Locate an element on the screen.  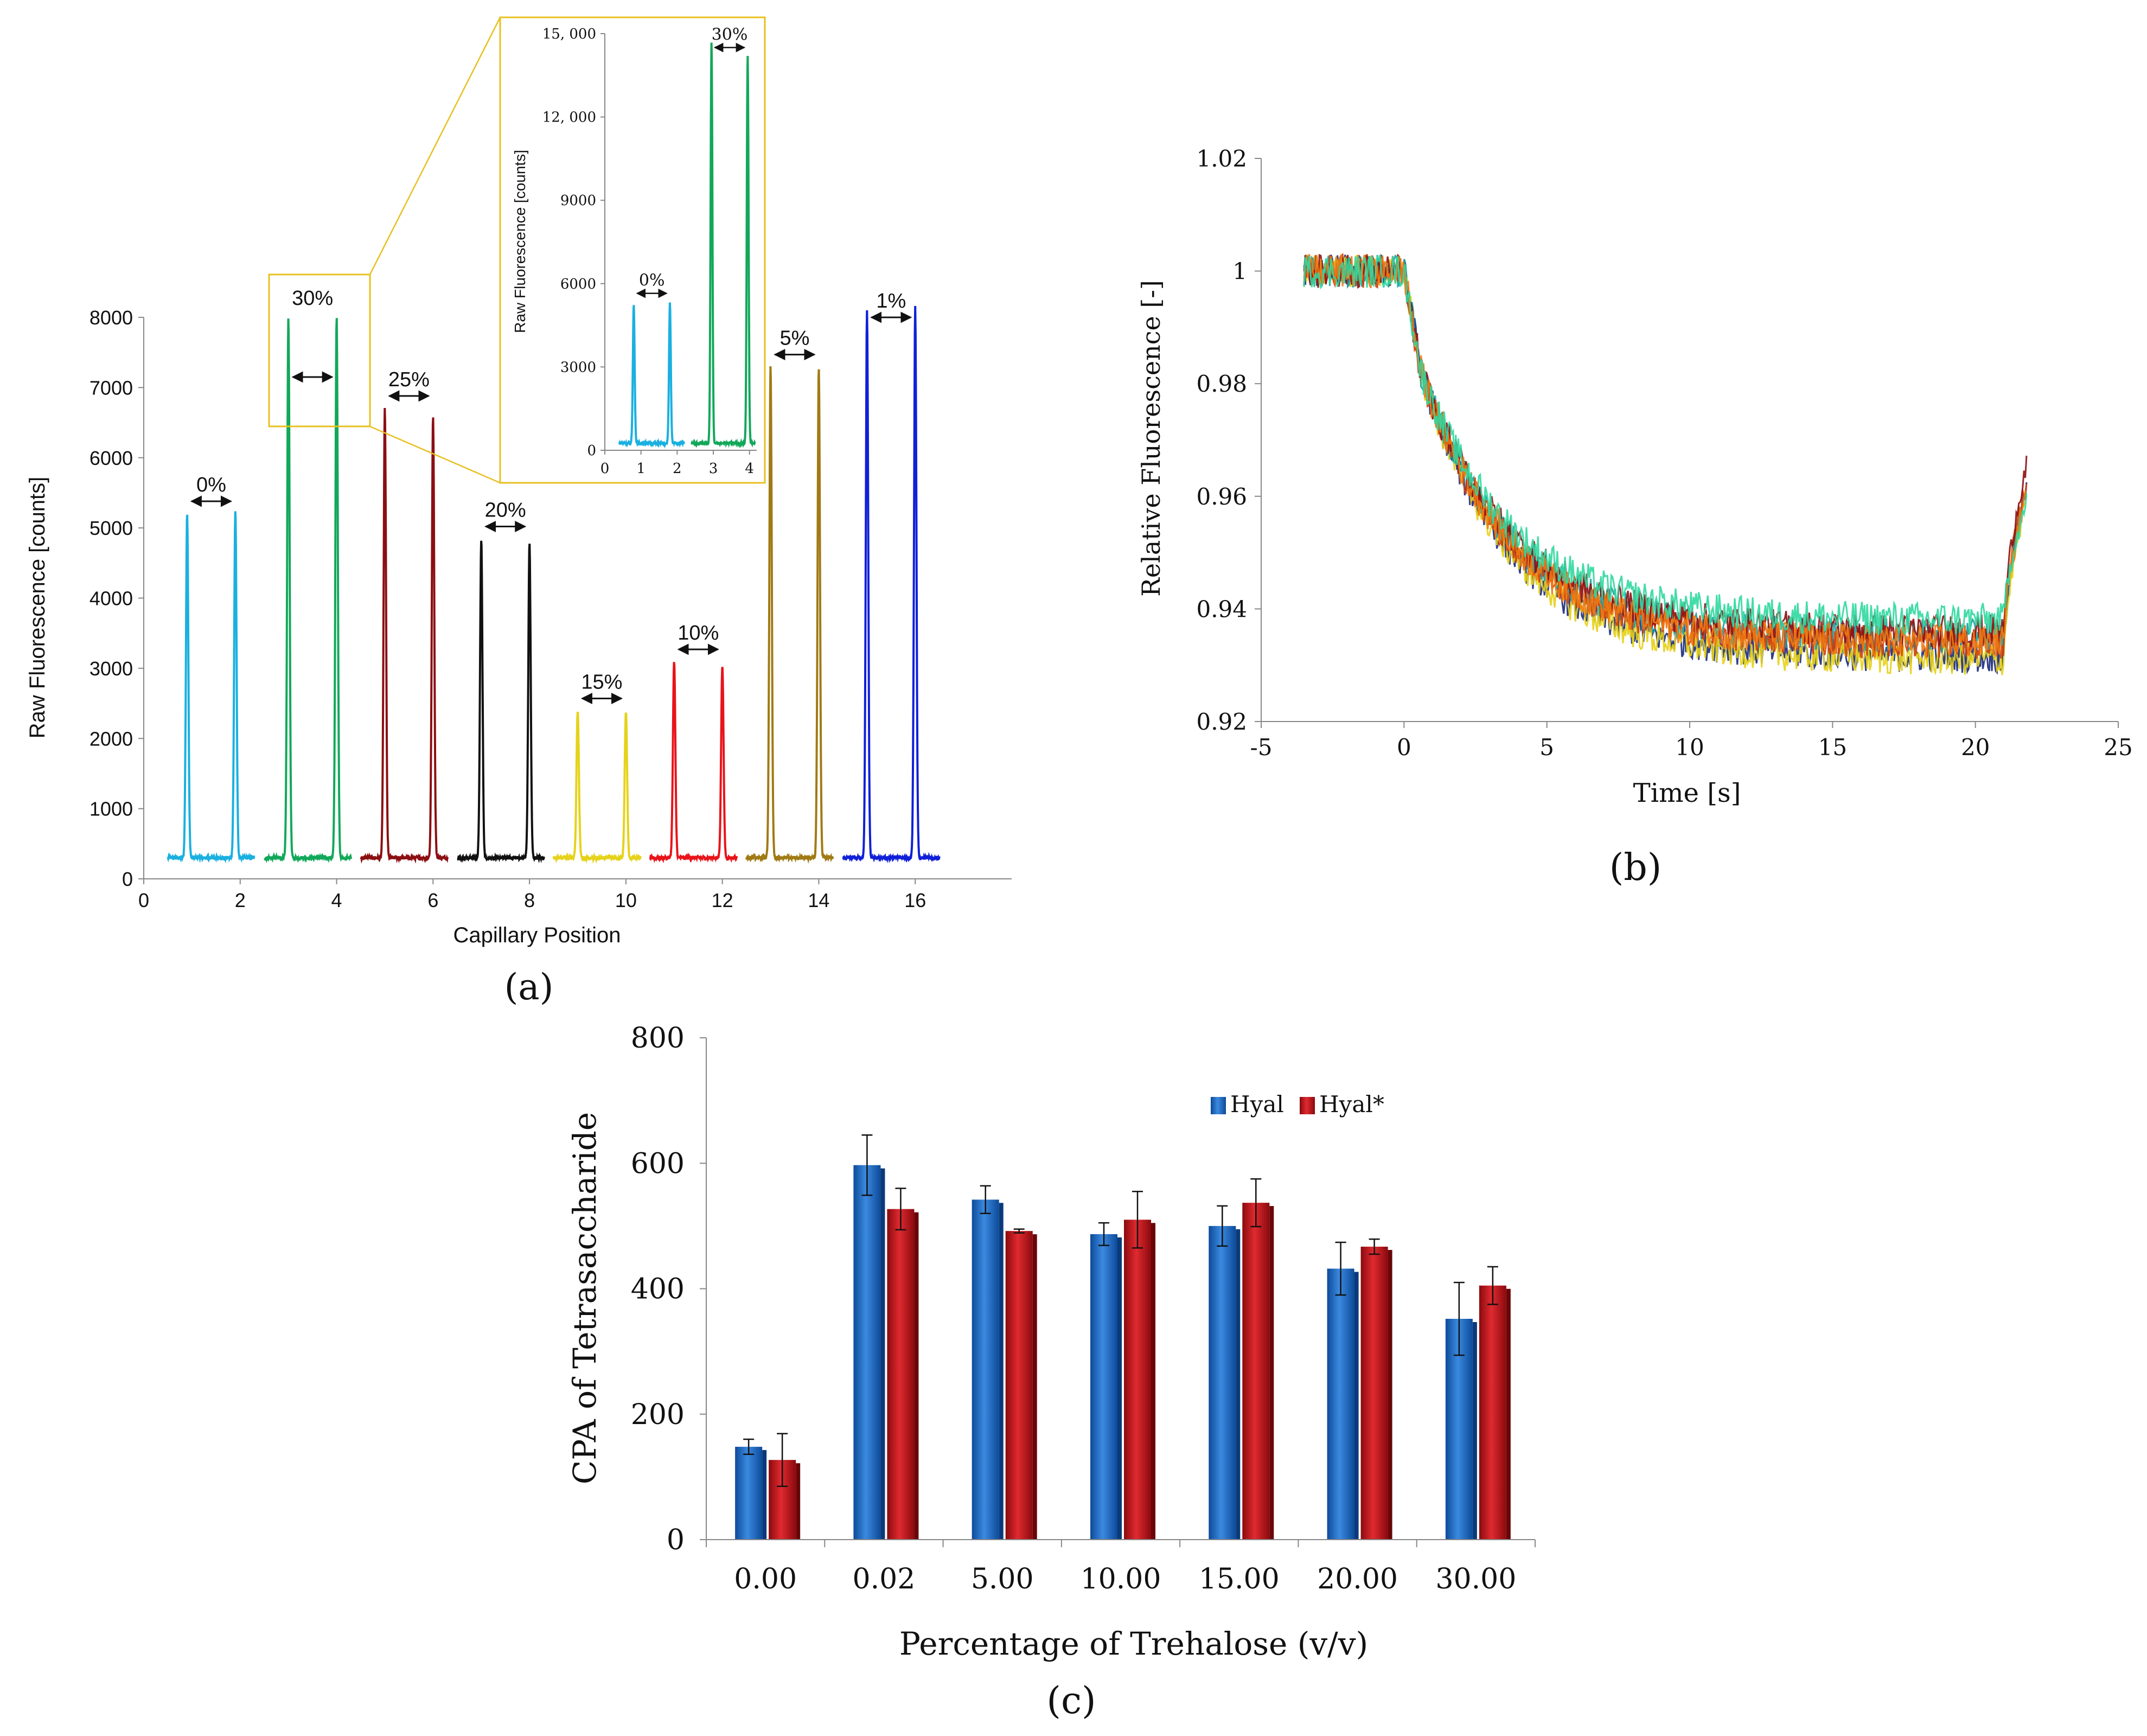
a-peak-label-25%: 25% is located at coordinates (409, 379).